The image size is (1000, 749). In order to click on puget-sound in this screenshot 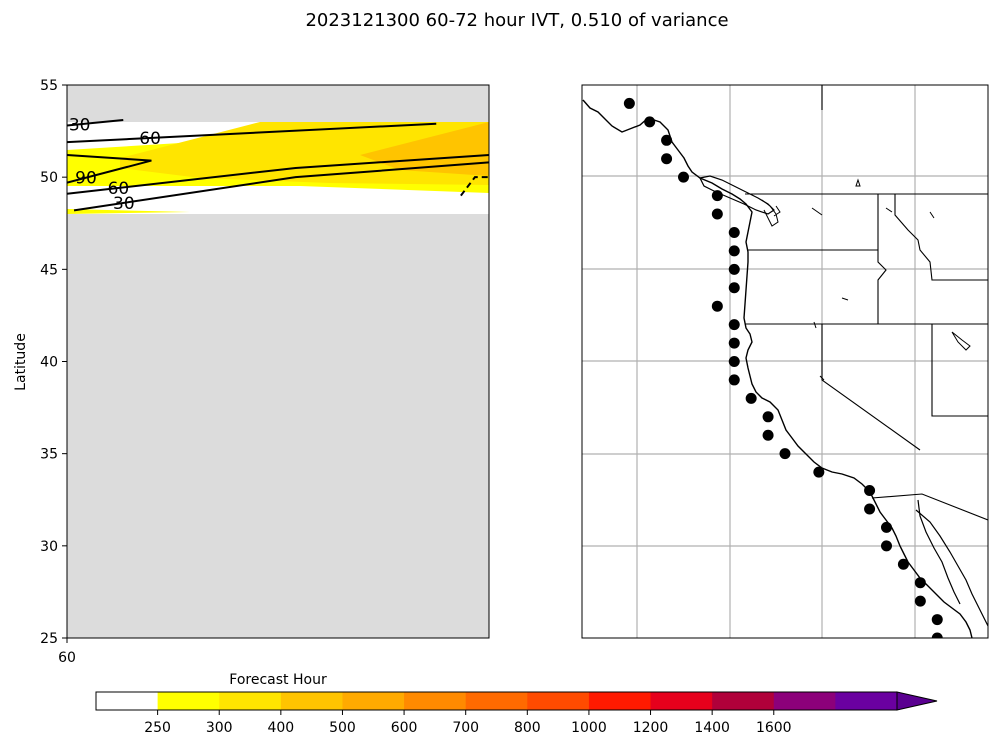, I will do `click(771, 213)`.